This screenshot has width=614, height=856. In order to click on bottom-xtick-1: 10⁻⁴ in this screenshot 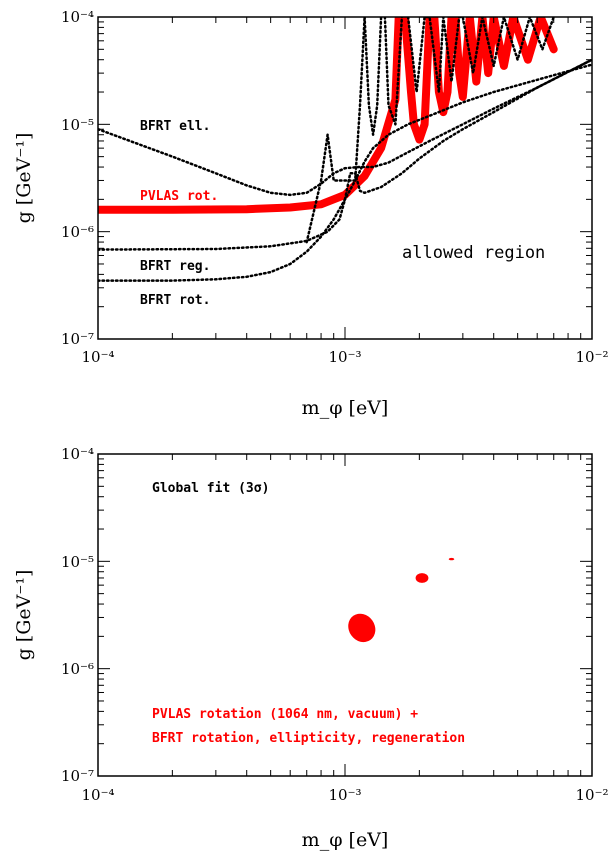, I will do `click(97, 795)`.